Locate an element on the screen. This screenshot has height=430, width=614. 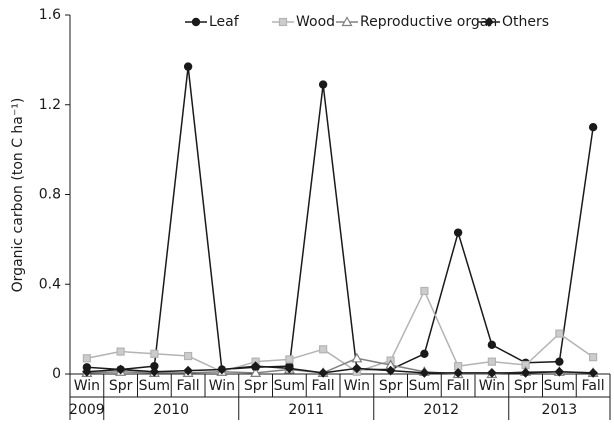
series-line is located at coordinates (340, 369).